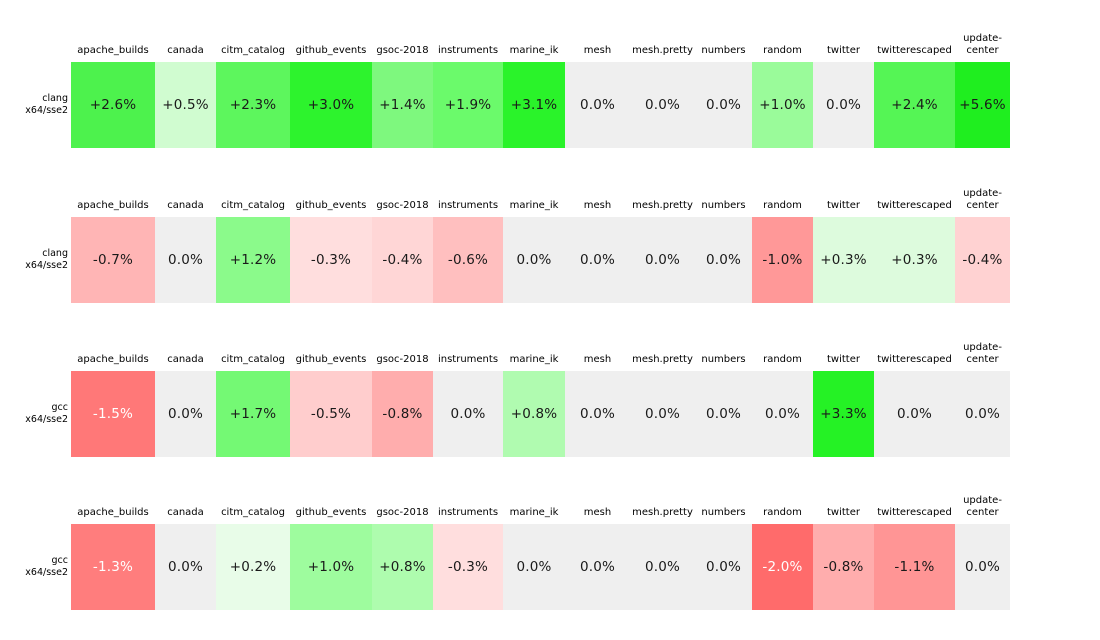 This screenshot has width=1100, height=640. What do you see at coordinates (113, 414) in the screenshot?
I see `heatmap-cell: -1.5%` at bounding box center [113, 414].